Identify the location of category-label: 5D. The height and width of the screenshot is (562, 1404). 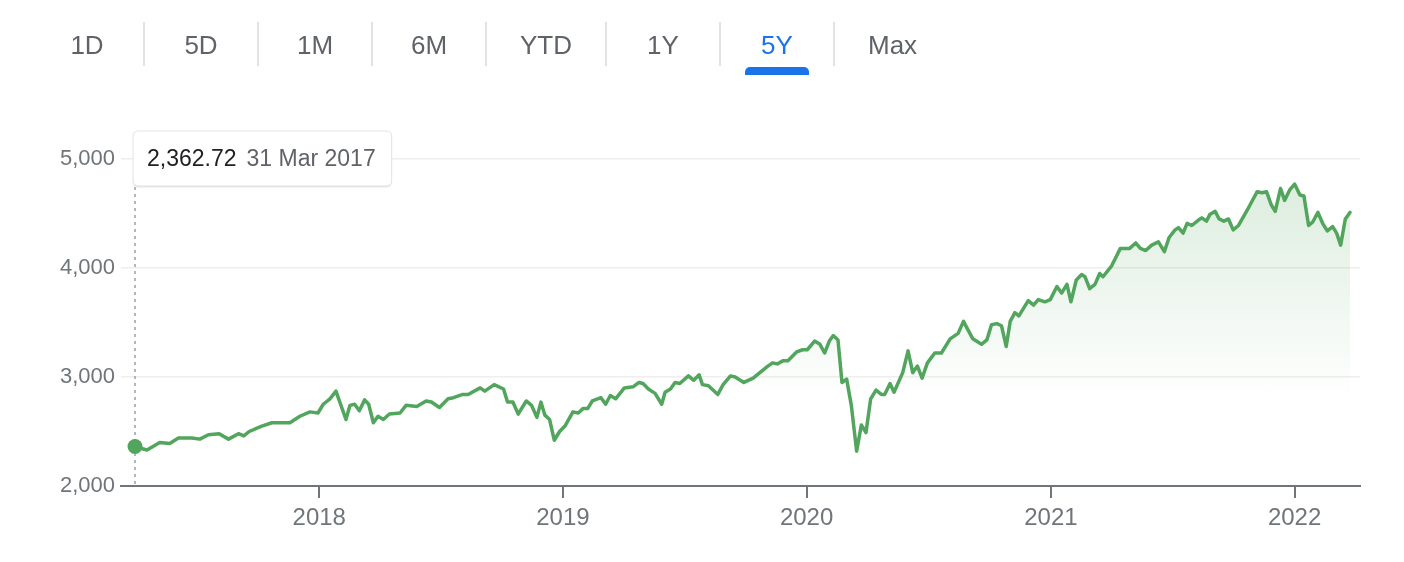
(201, 45).